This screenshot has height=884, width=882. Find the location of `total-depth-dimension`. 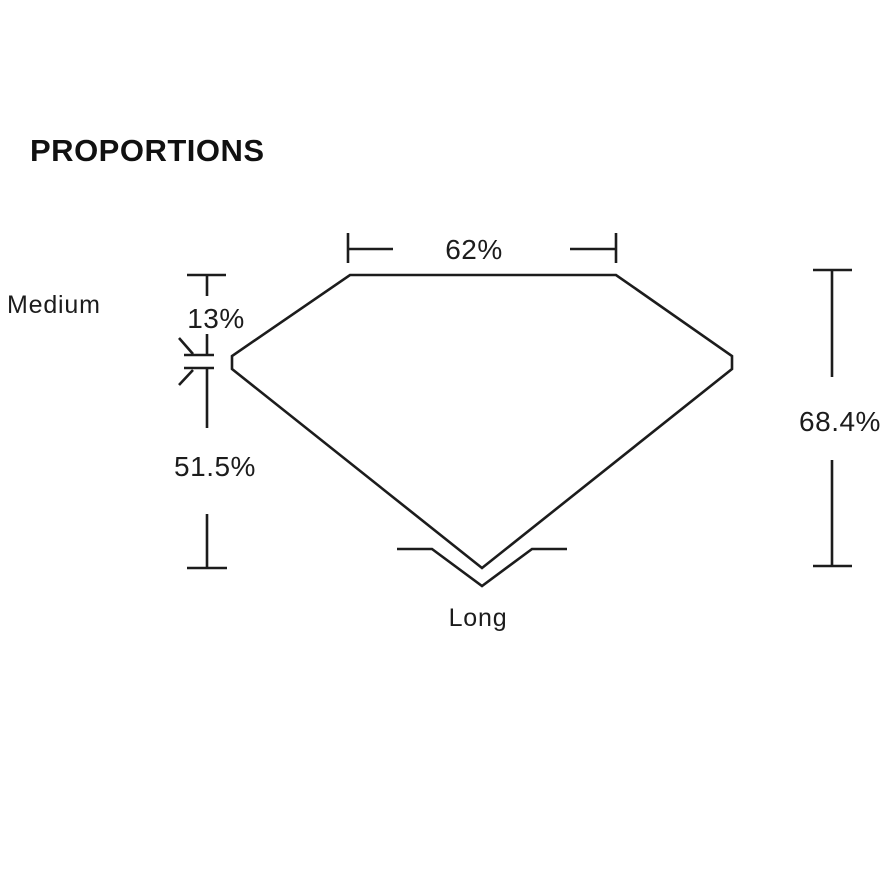

total-depth-dimension is located at coordinates (832, 418).